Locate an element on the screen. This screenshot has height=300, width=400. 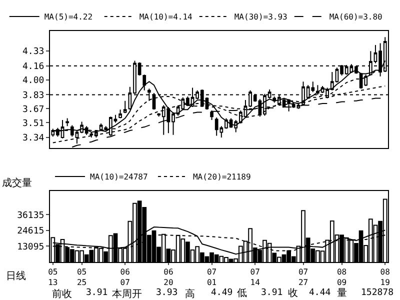
y-tick-label: 13095 is located at coordinates (30, 247).